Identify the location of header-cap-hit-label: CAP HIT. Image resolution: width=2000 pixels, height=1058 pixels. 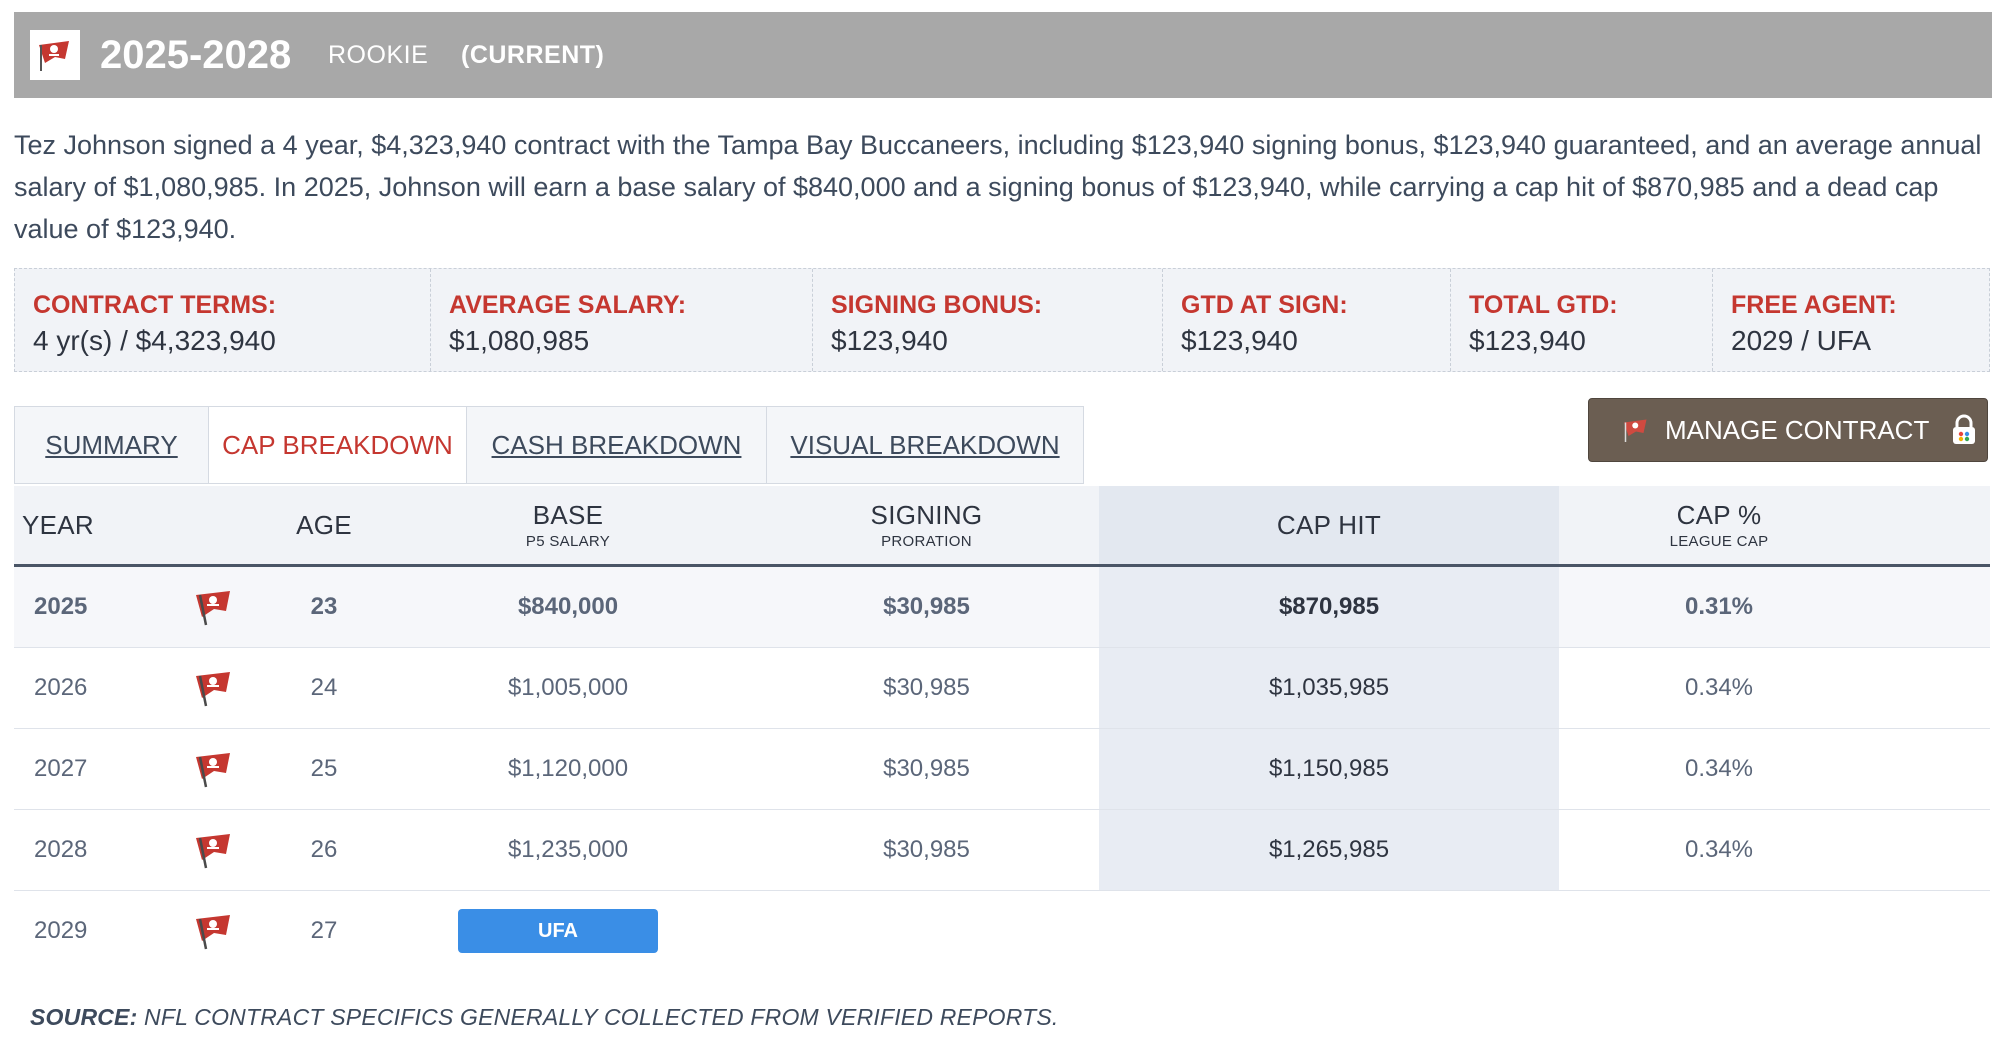
(1329, 524).